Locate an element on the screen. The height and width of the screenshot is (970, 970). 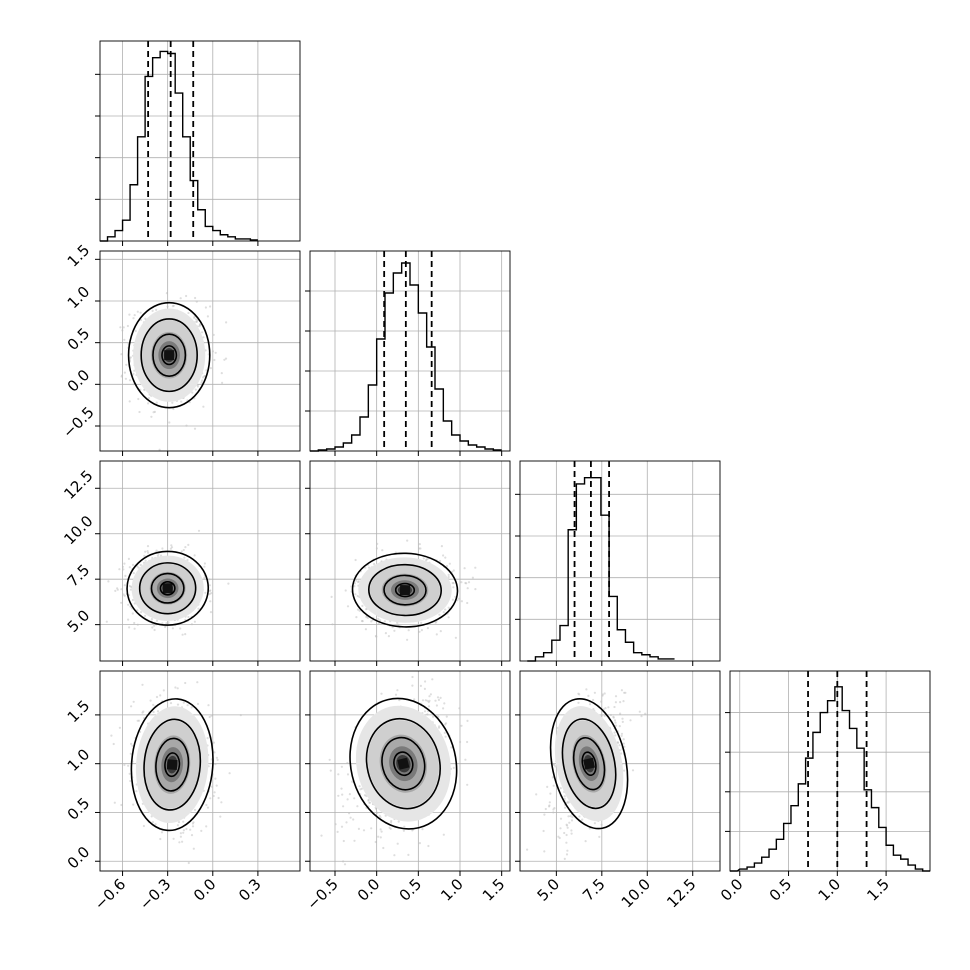
x-tick-label: 7.5 is located at coordinates (594, 890).